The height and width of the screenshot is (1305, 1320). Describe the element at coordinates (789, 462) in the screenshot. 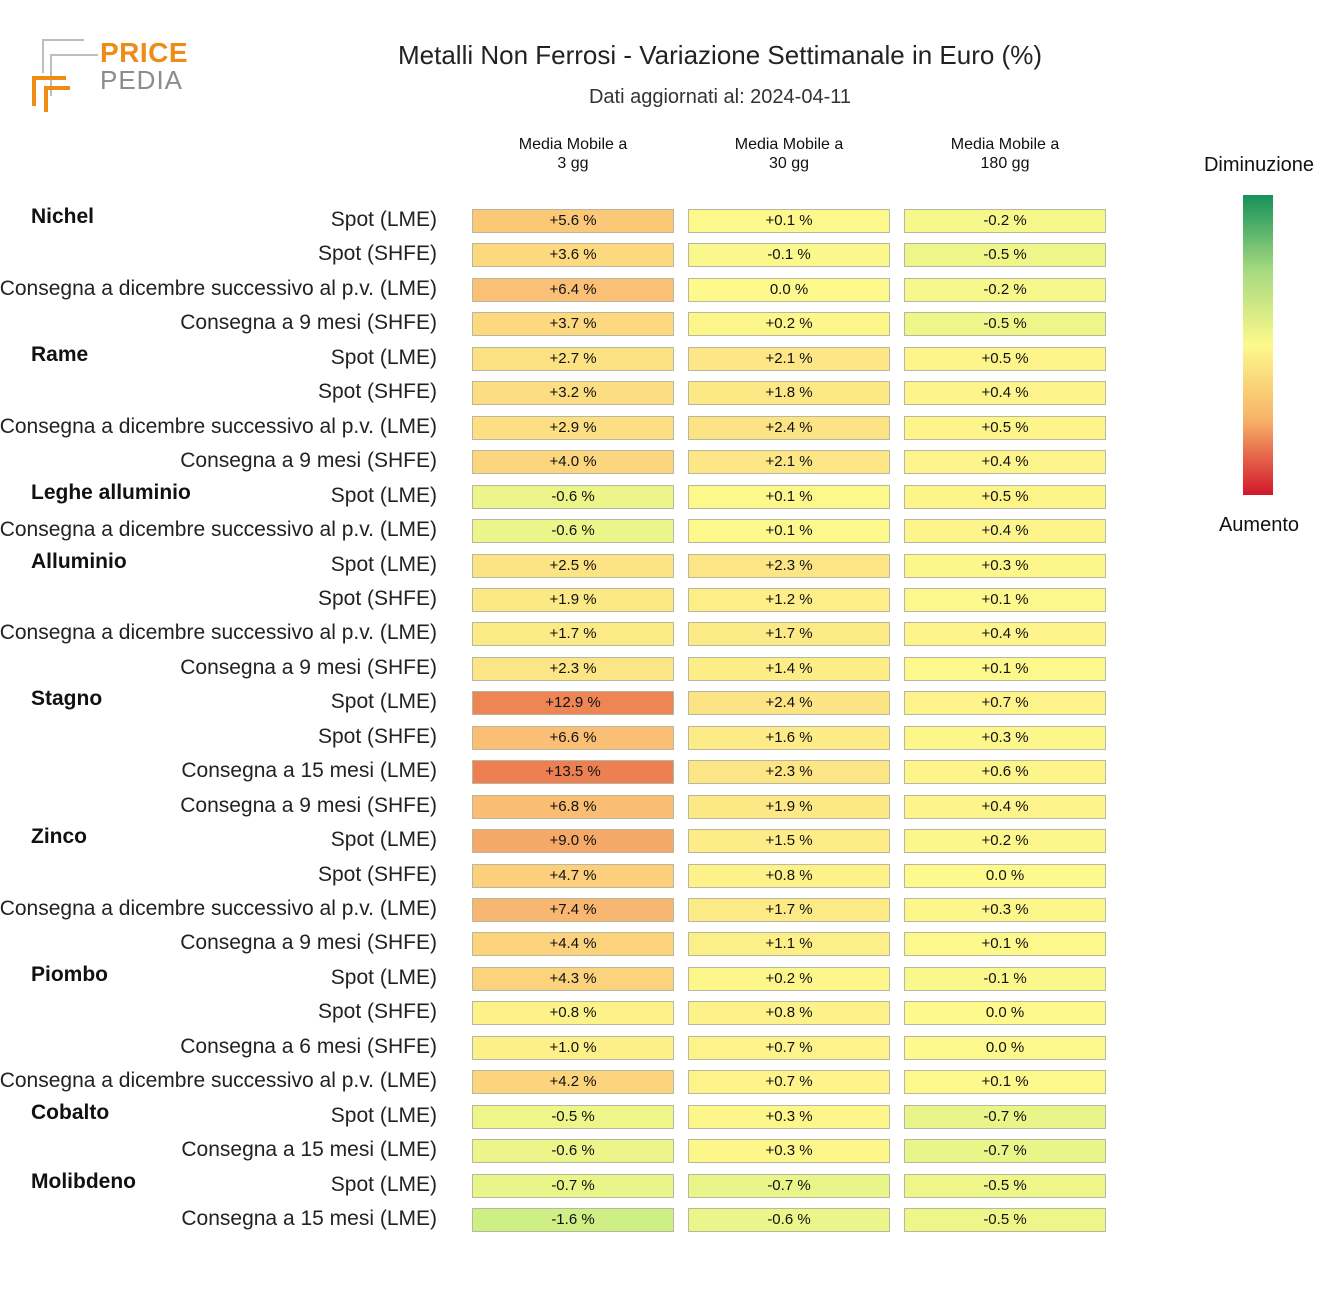

I see `heatmap-cell: +2.1 %` at that location.